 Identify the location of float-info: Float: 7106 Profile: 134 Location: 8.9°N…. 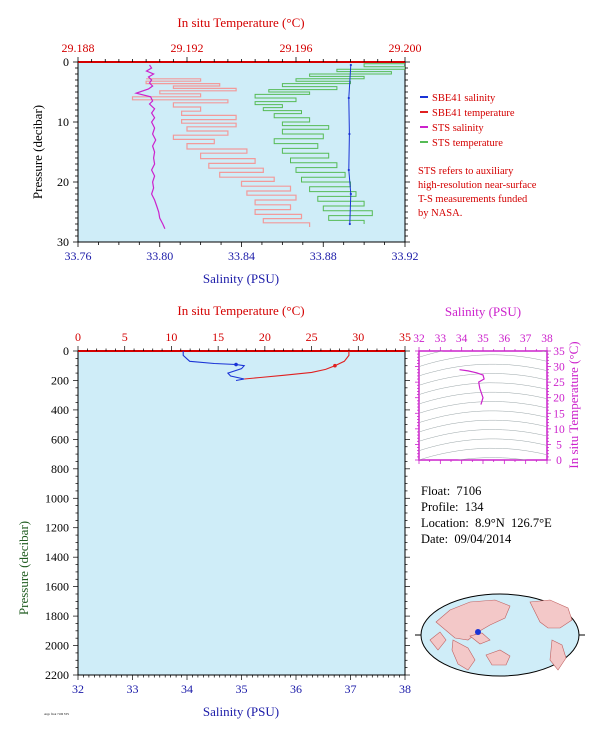
(486, 515).